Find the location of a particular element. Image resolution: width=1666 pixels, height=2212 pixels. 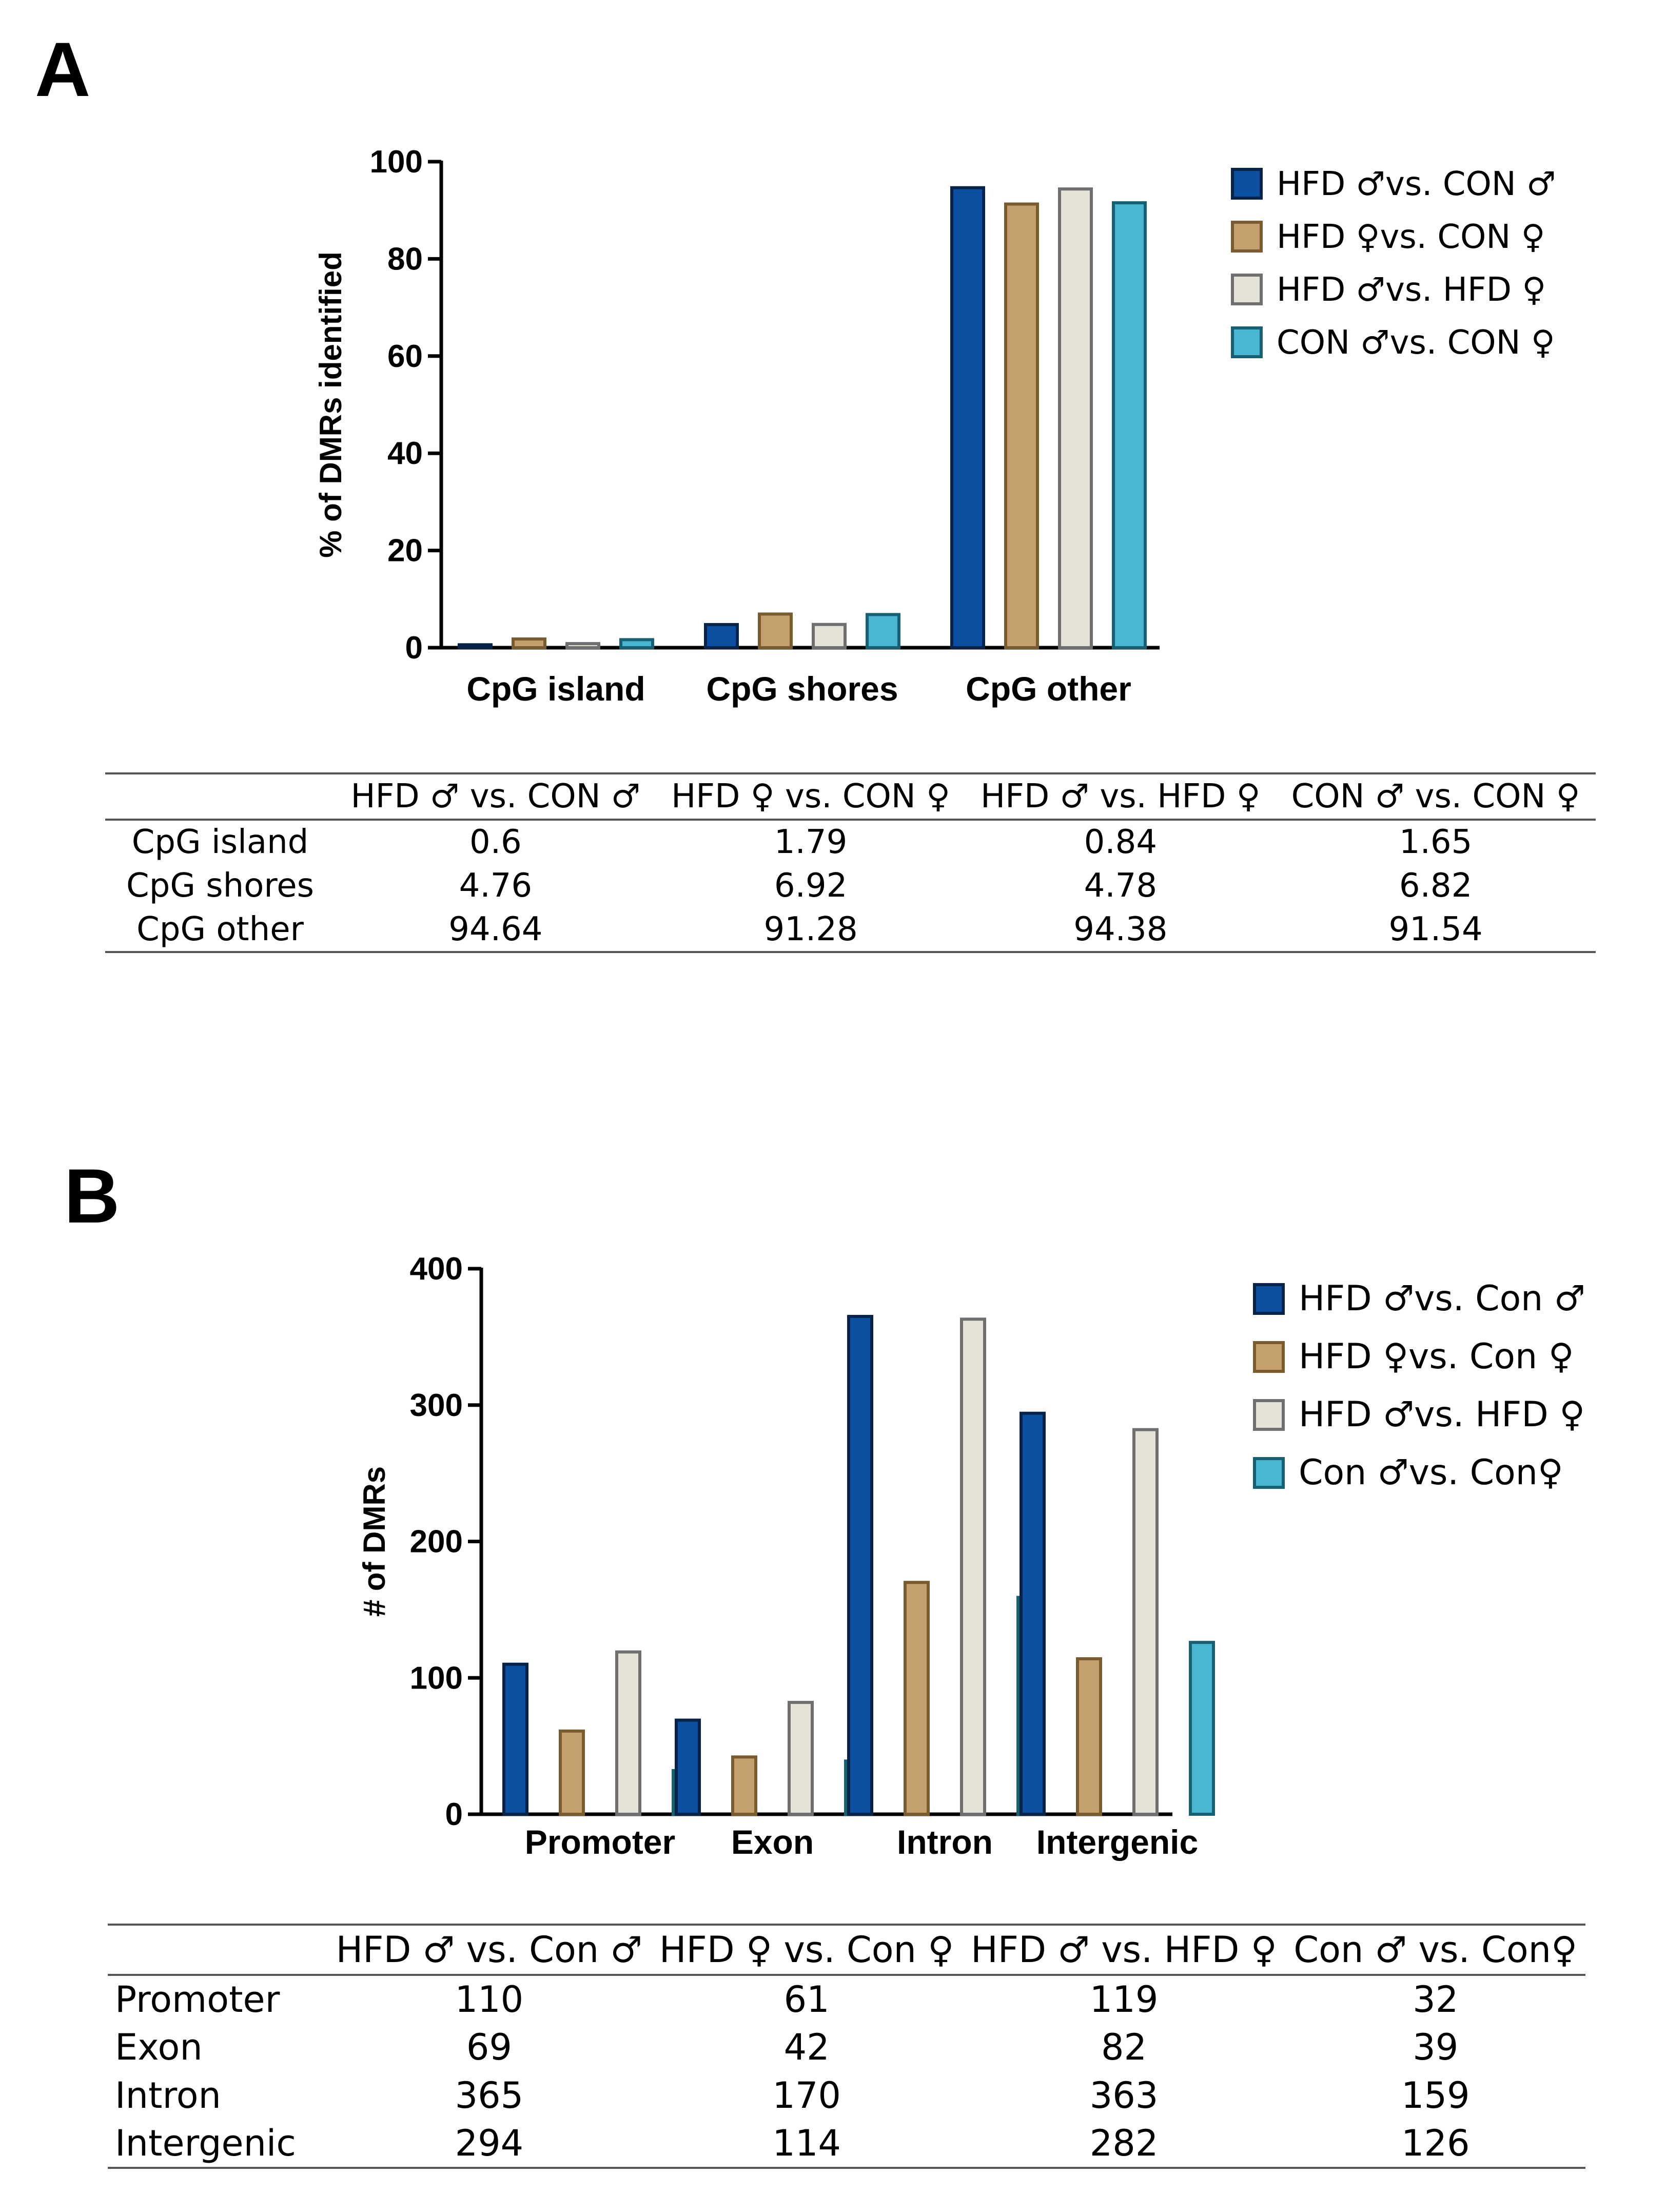

row-label: Exon is located at coordinates (159, 2047).